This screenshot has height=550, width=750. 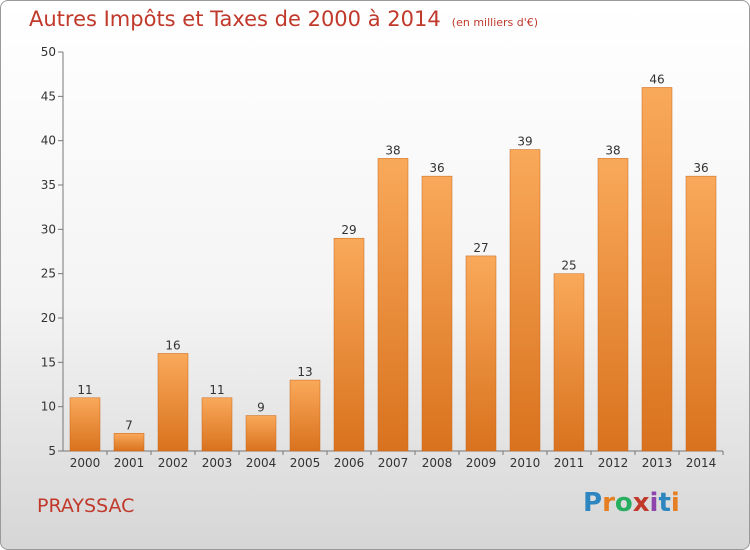 What do you see at coordinates (261, 408) in the screenshot?
I see `bar-value-label: 9` at bounding box center [261, 408].